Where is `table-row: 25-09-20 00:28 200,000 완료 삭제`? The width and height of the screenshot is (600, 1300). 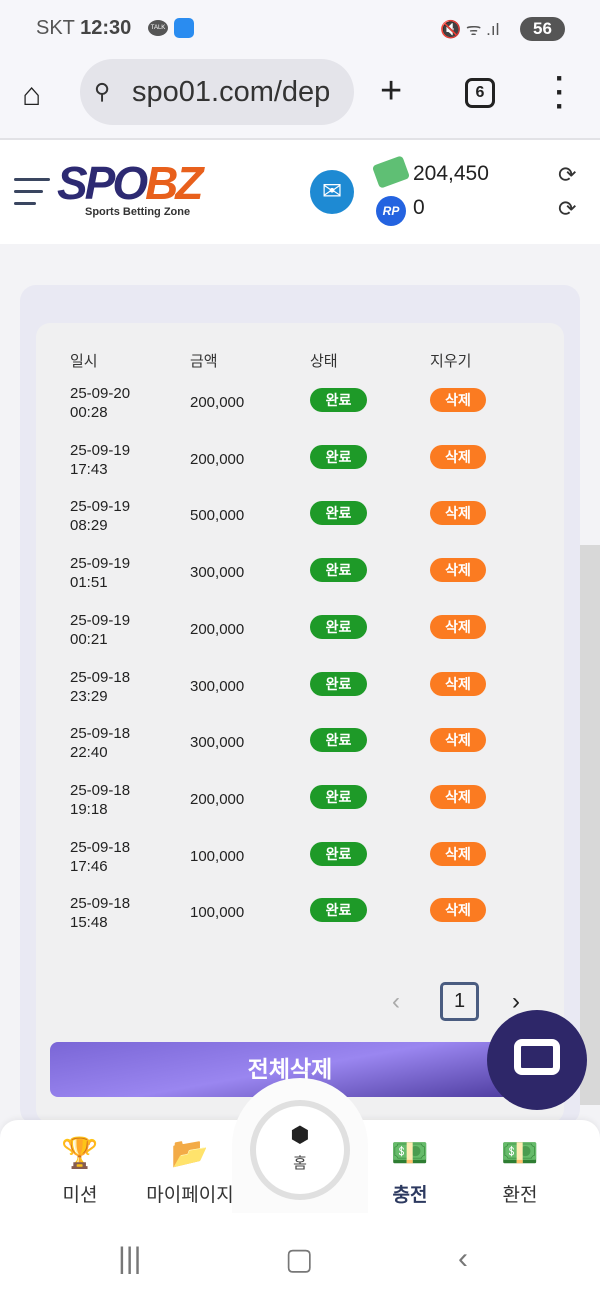 table-row: 25-09-20 00:28 200,000 완료 삭제 is located at coordinates (300, 409).